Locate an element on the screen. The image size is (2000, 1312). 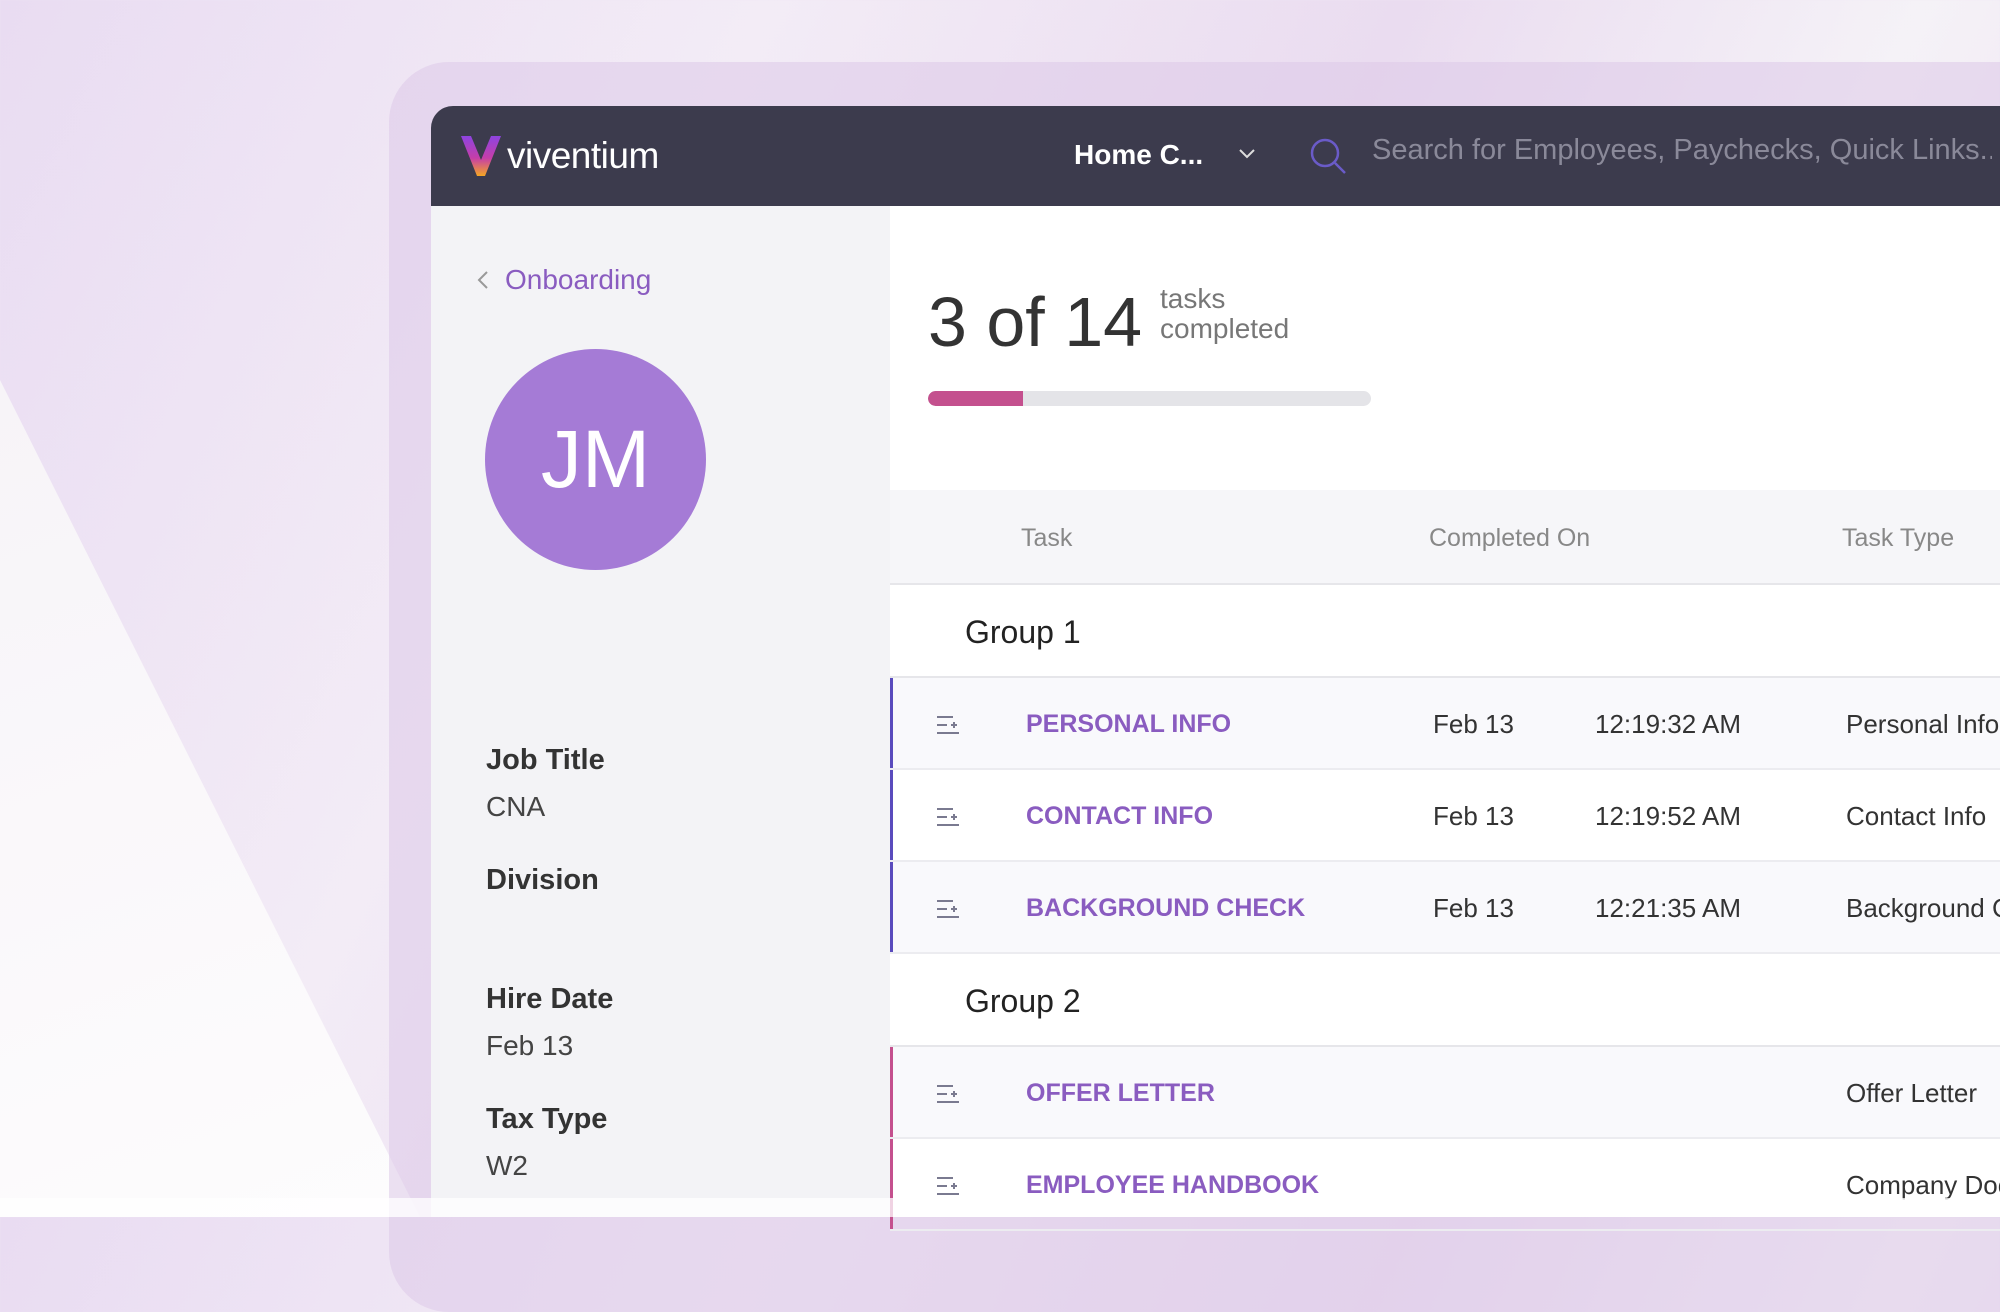
back-to-onboarding-link: Onboarding is located at coordinates (563, 280).